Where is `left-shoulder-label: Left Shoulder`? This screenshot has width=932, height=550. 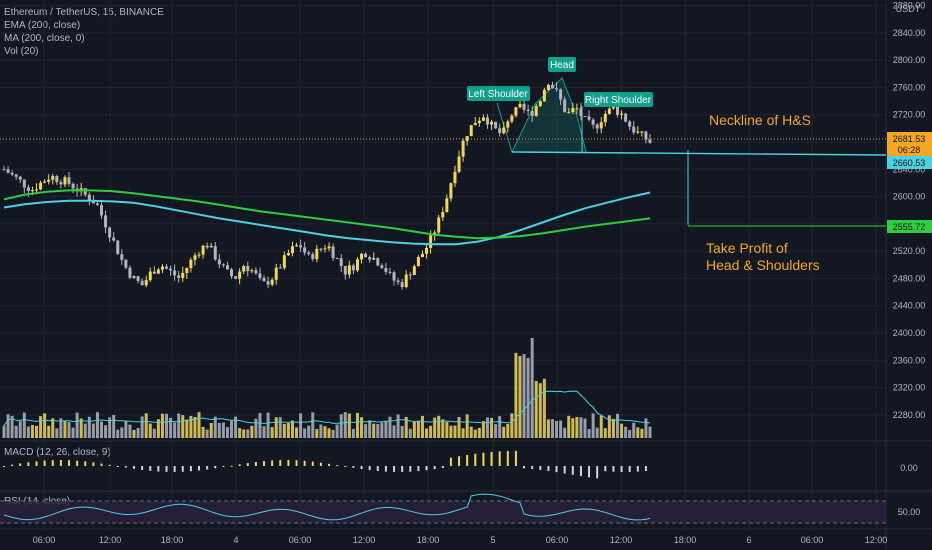 left-shoulder-label: Left Shoulder is located at coordinates (498, 93).